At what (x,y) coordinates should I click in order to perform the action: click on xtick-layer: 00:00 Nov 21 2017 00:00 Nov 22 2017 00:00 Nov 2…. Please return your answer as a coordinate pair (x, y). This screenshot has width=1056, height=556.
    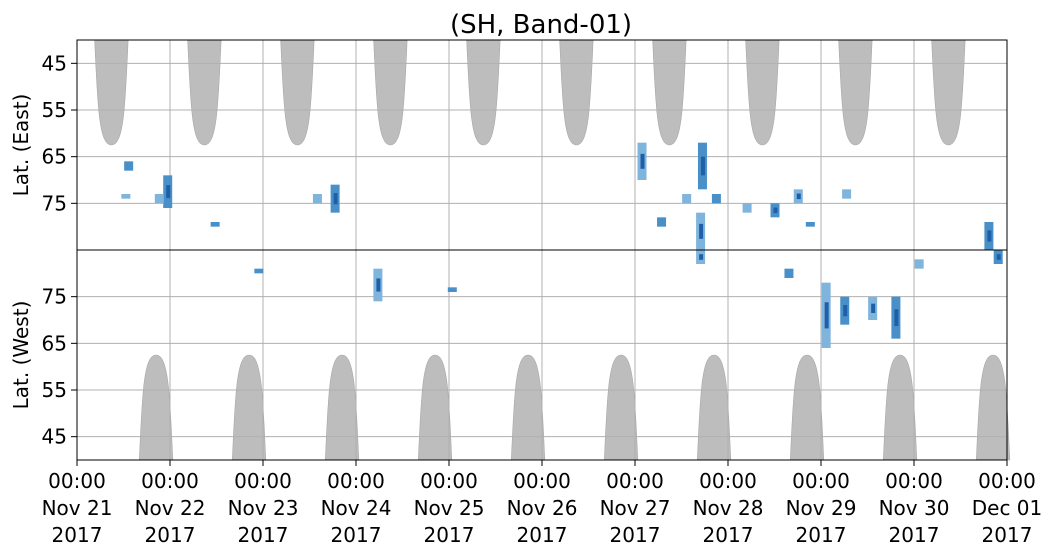
    Looking at the image, I should click on (542, 503).